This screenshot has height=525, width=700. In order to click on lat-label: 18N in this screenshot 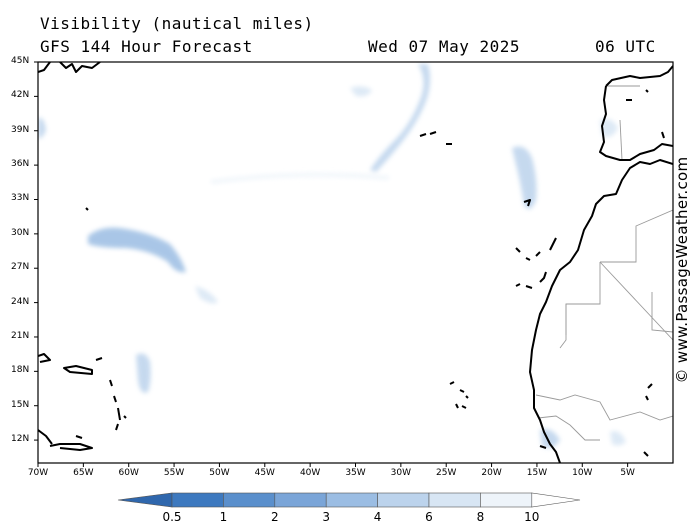, I will do `click(20, 370)`.